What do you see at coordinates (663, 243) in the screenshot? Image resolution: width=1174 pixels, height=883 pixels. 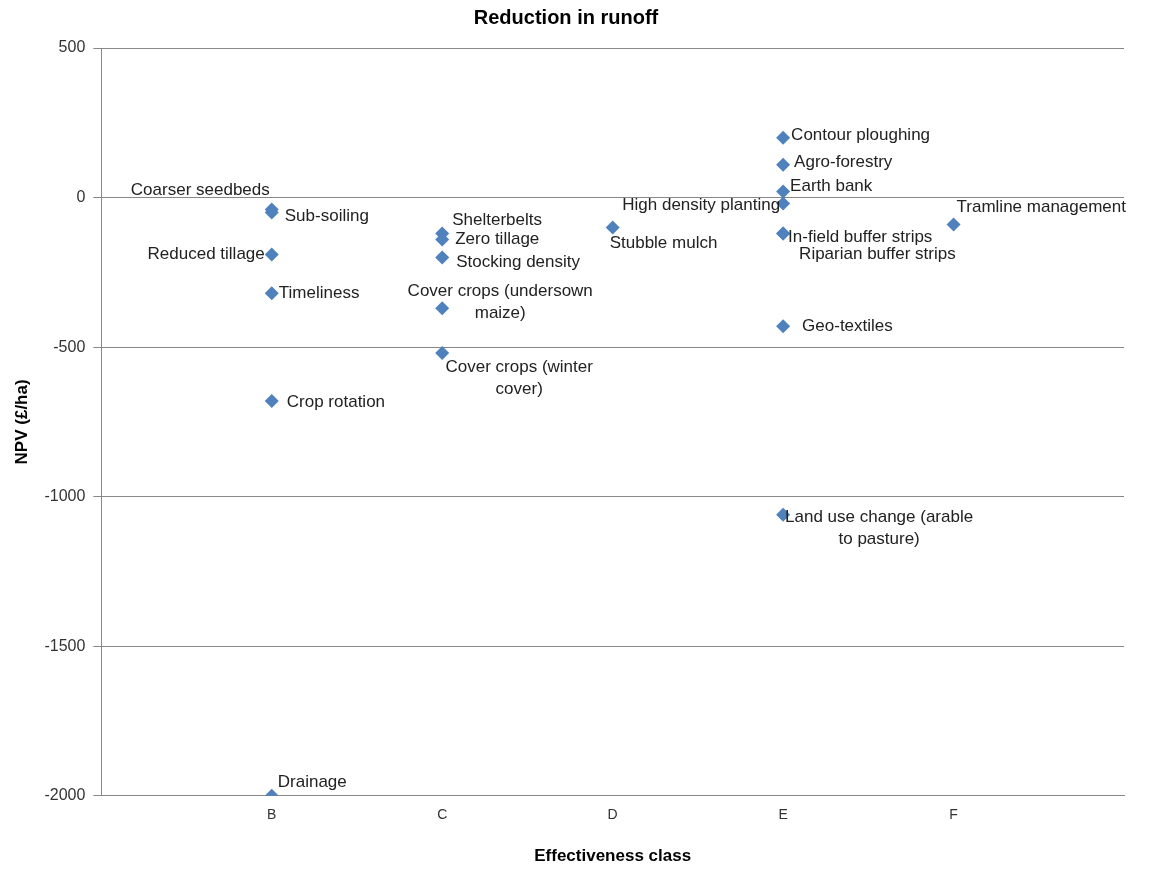 I see `annotation: Stubble mulch` at bounding box center [663, 243].